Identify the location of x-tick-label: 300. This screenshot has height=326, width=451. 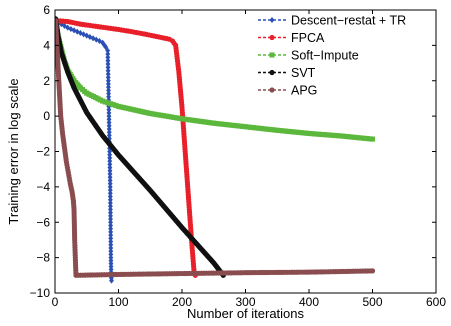
(245, 302).